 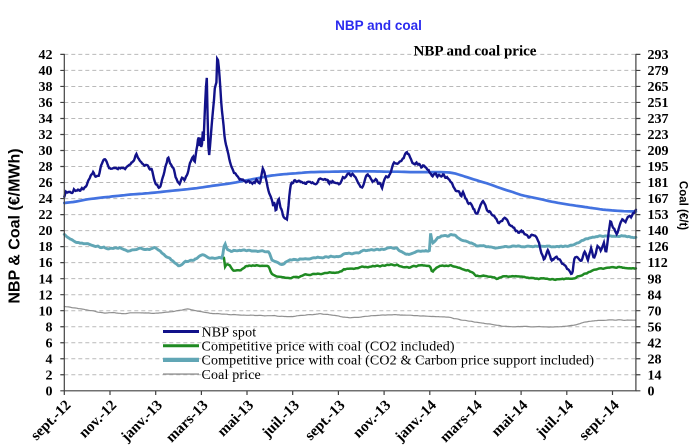 What do you see at coordinates (46, 87) in the screenshot?
I see `svg-text: 38` at bounding box center [46, 87].